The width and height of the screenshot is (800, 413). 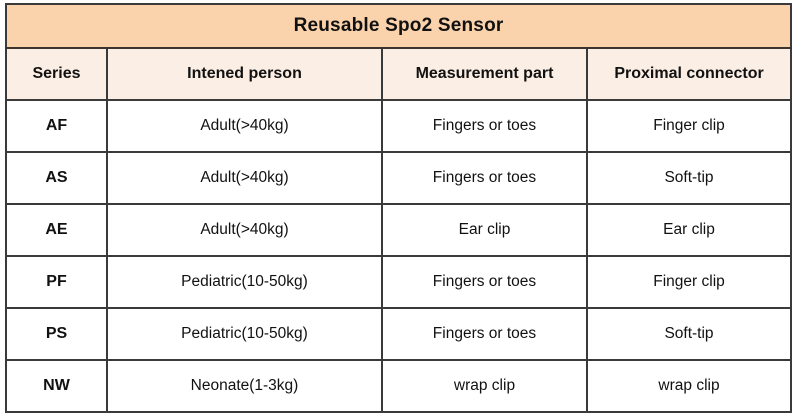 What do you see at coordinates (244, 74) in the screenshot?
I see `column-header-intended-person: Intened person` at bounding box center [244, 74].